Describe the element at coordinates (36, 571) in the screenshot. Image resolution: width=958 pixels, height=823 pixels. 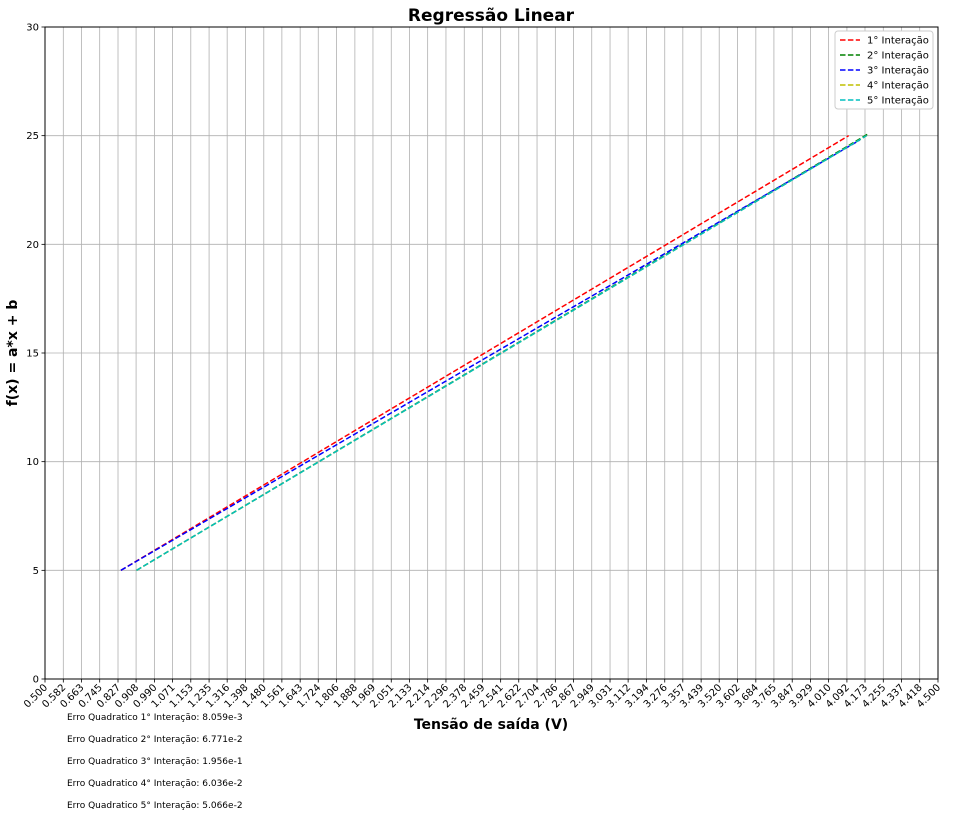
I see `y-tick-label: 5` at that location.